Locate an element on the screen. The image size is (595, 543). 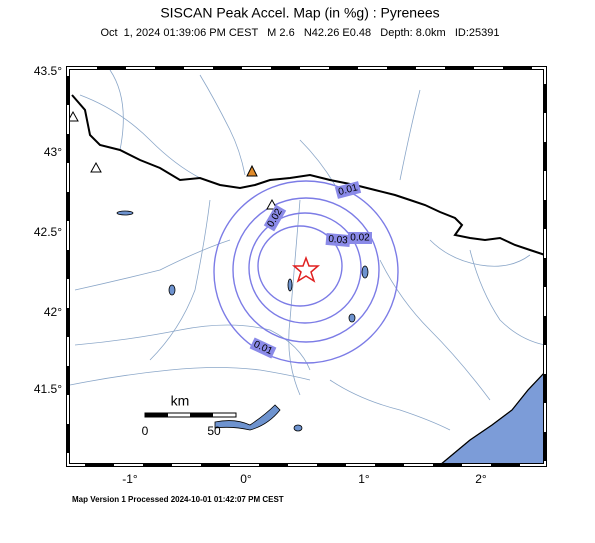
contour-label-text: 0.02 is located at coordinates (360, 238).